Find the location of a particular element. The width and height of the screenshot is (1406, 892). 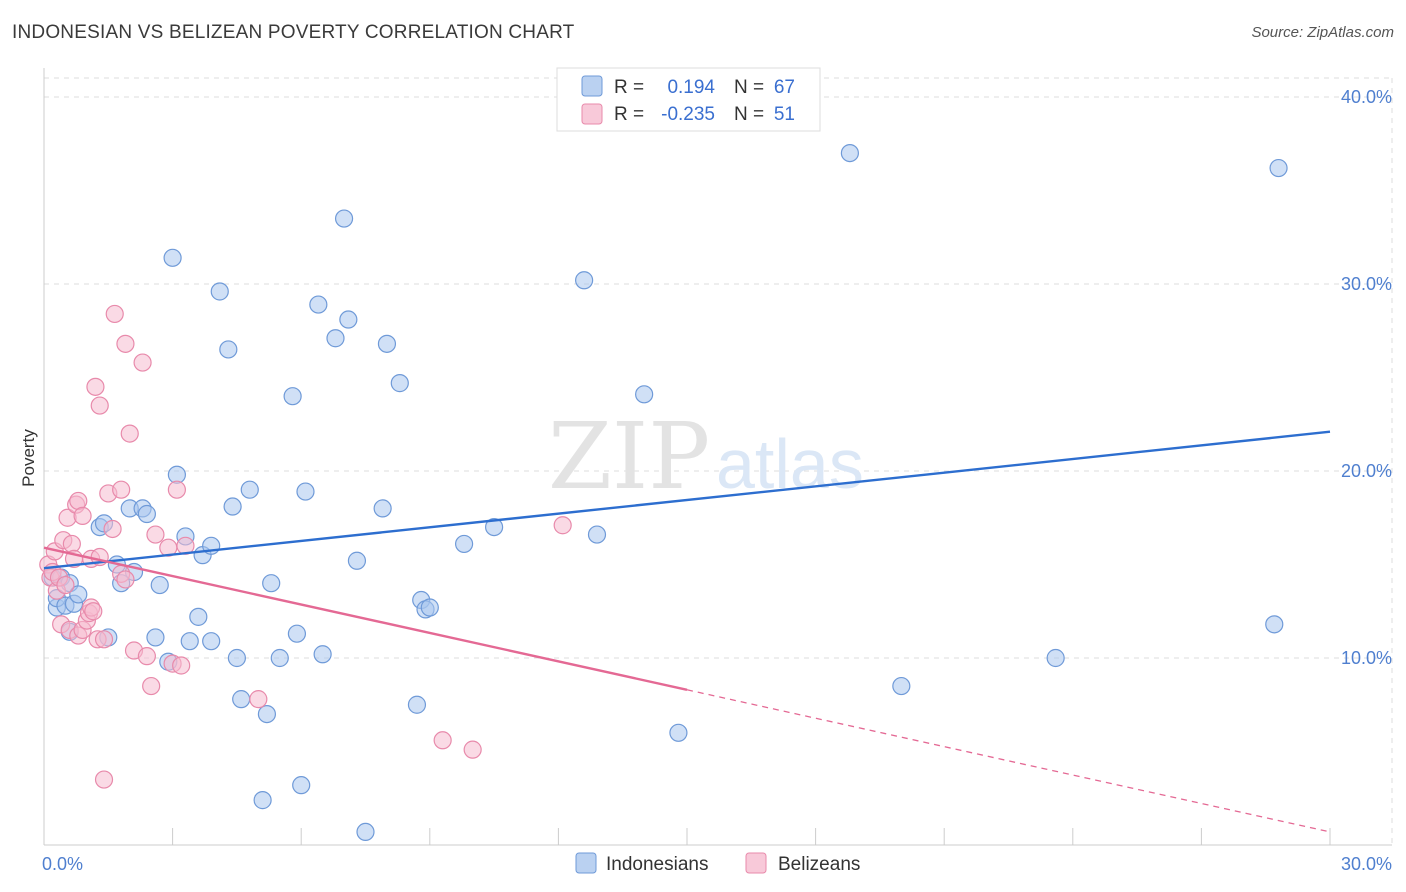

bottom-legend-belizeans: Belizeans is located at coordinates (819, 864).